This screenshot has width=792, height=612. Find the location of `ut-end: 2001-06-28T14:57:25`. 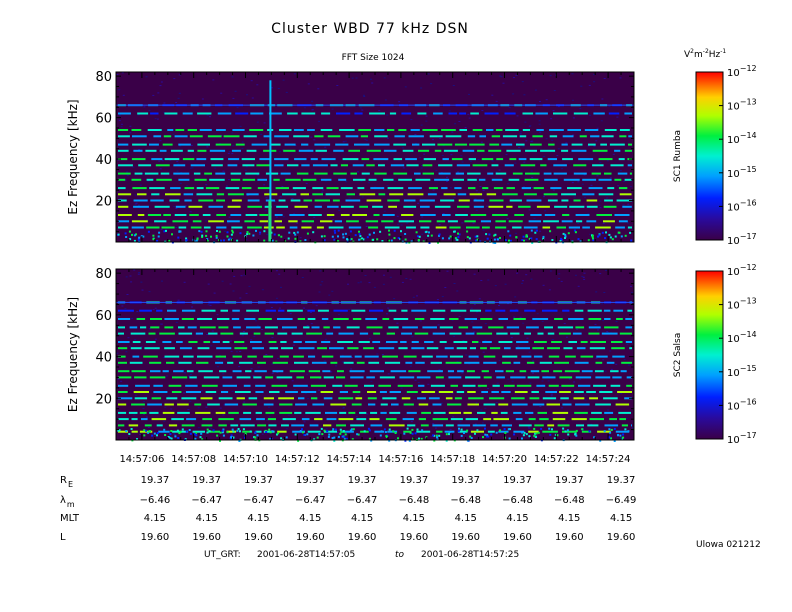

ut-end: 2001-06-28T14:57:25 is located at coordinates (470, 555).